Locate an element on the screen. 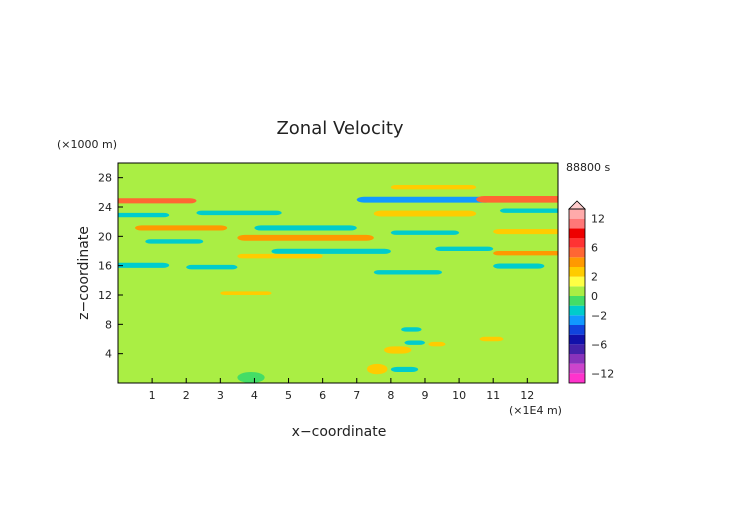 This screenshot has width=752, height=532. colorbar-label: −6 is located at coordinates (599, 344).